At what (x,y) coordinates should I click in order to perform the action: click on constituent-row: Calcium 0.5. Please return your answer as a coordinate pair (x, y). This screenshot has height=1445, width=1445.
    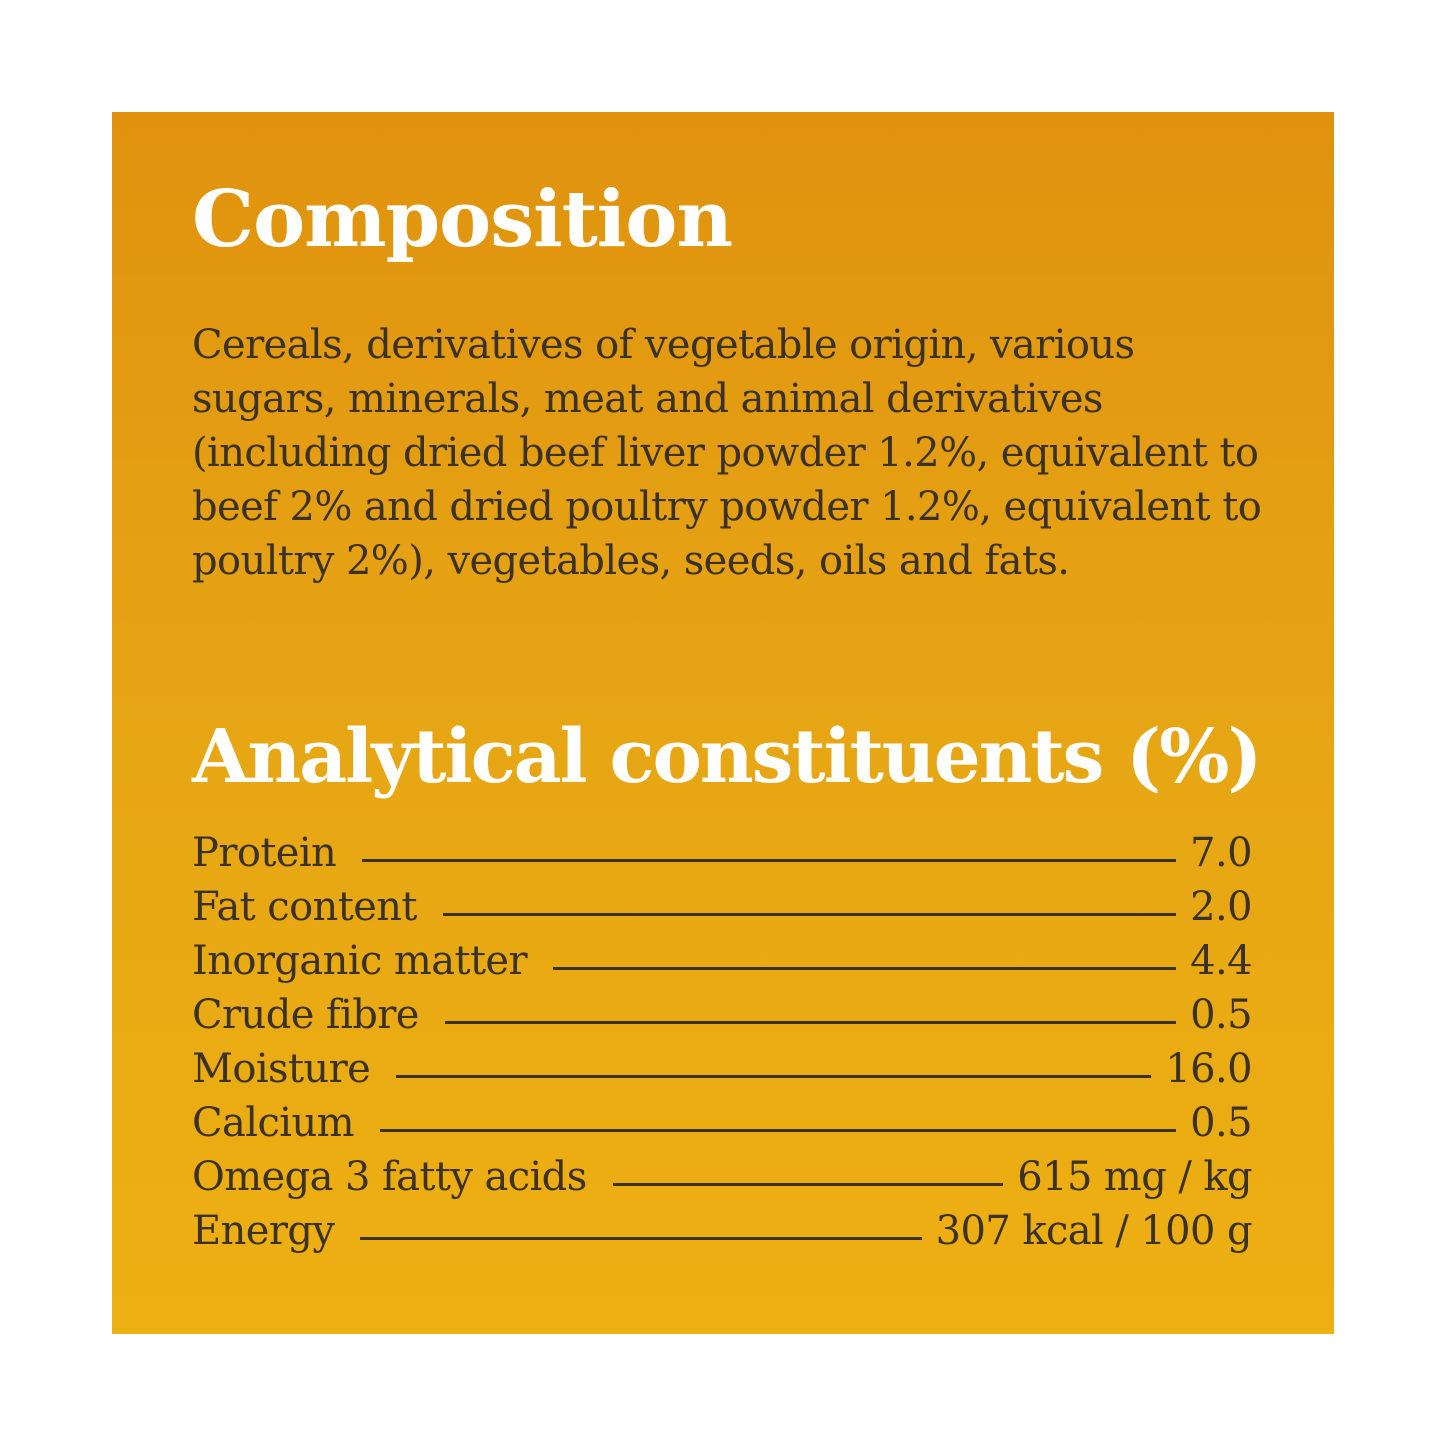
    Looking at the image, I should click on (722, 1127).